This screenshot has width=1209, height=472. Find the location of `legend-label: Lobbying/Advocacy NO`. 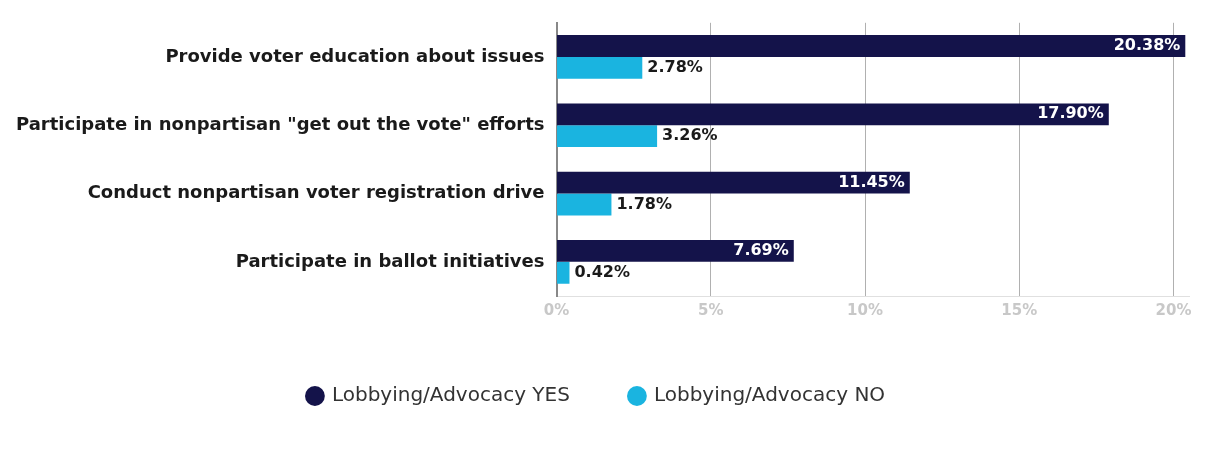

legend-label: Lobbying/Advocacy NO is located at coordinates (769, 394).